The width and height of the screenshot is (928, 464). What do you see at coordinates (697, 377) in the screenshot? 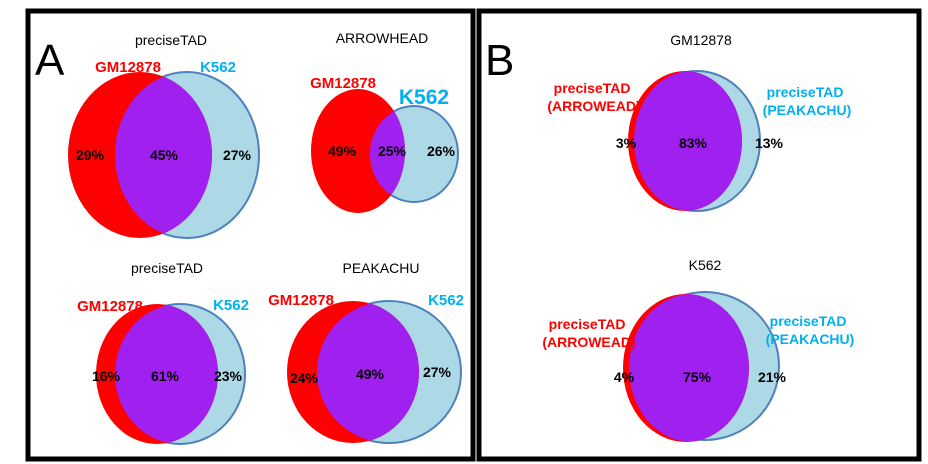
I see `overlap-percent: 75%` at bounding box center [697, 377].